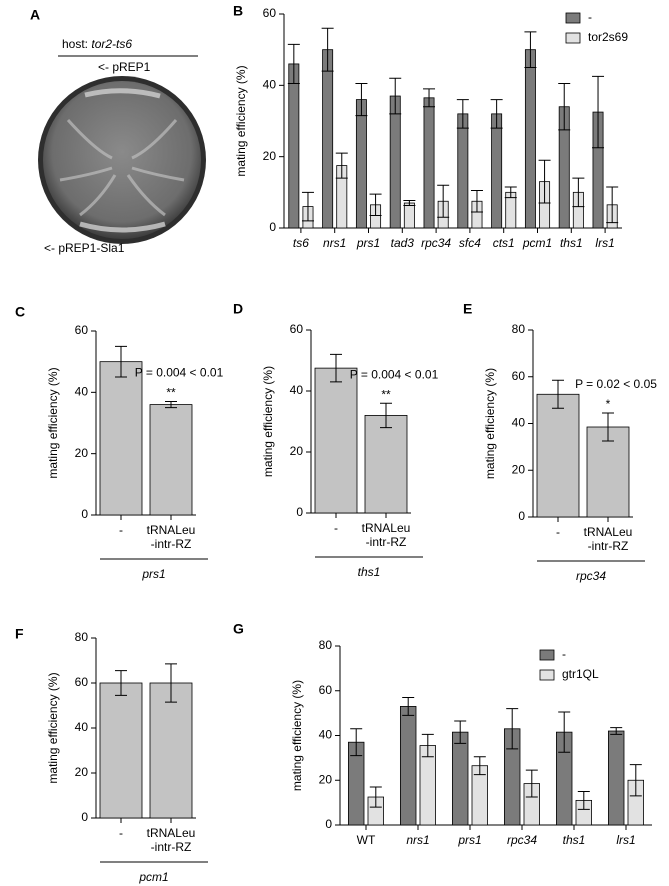 Image resolution: width=669 pixels, height=886 pixels. I want to click on group-label: pcm1, so click(153, 877).